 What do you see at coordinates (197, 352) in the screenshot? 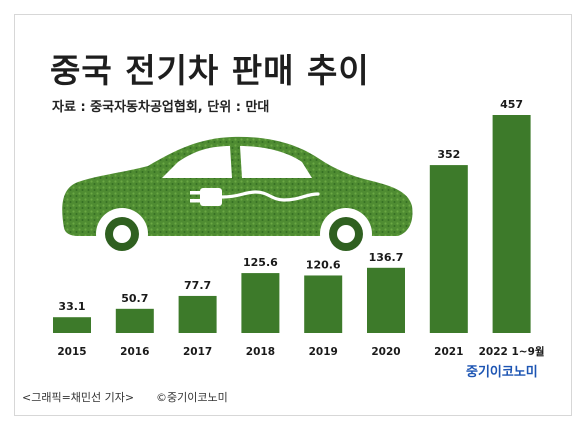
I see `category-label: 2017` at bounding box center [197, 352].